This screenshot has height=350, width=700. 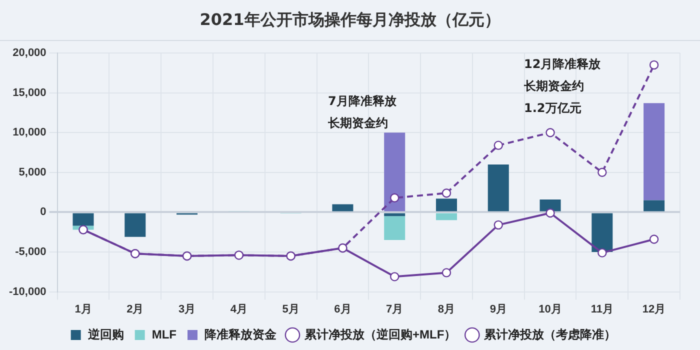 What do you see at coordinates (654, 309) in the screenshot?
I see `x-tick-label: 12月` at bounding box center [654, 309].